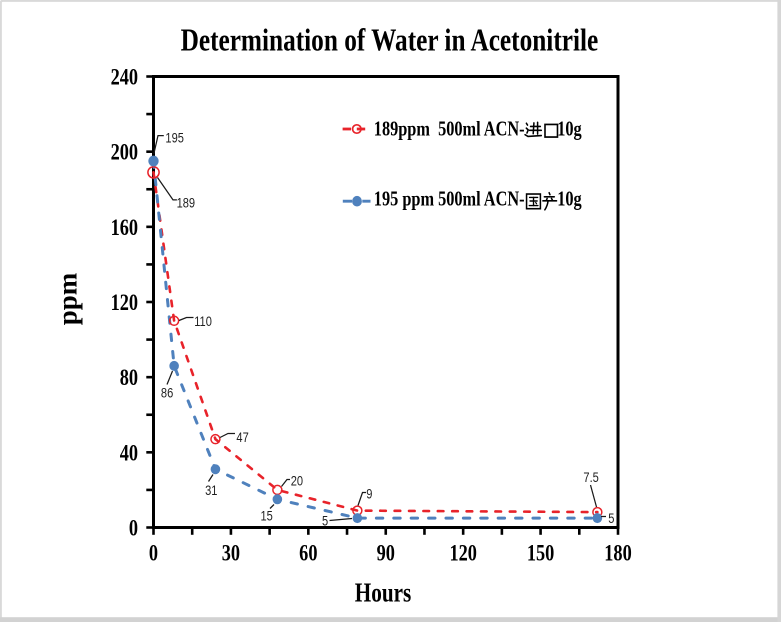 The width and height of the screenshot is (781, 622). What do you see at coordinates (449, 129) in the screenshot?
I see `svg-text: 189ppm 500ml ACN-` at bounding box center [449, 129].